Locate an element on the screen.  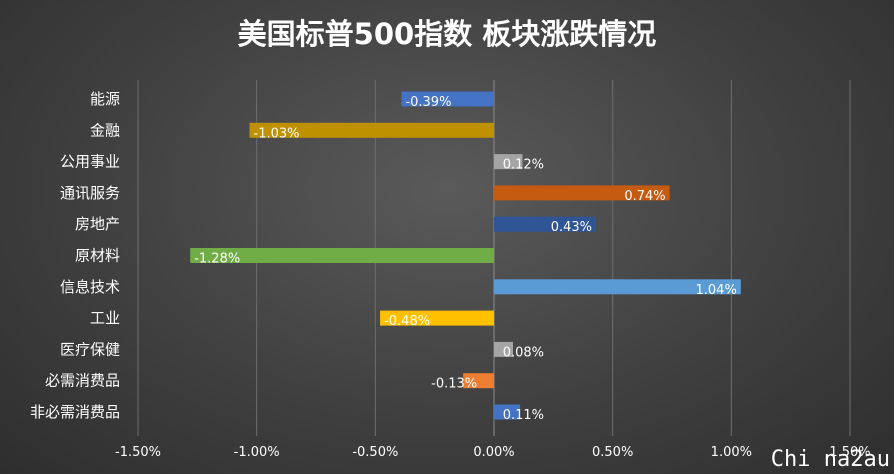
chart-title: 美国标普500指数 板块涨跌情况 is located at coordinates (447, 34).